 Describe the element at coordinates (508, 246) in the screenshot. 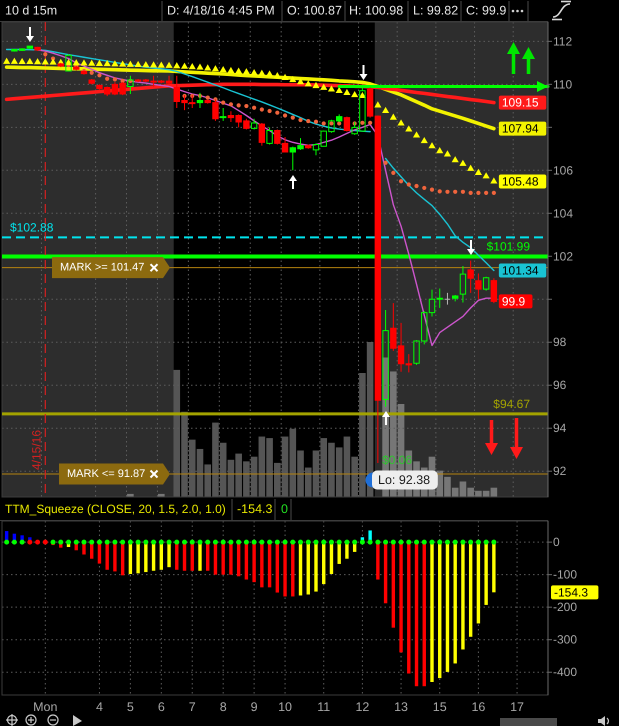

I see `ref-line-label: $101.99` at that location.